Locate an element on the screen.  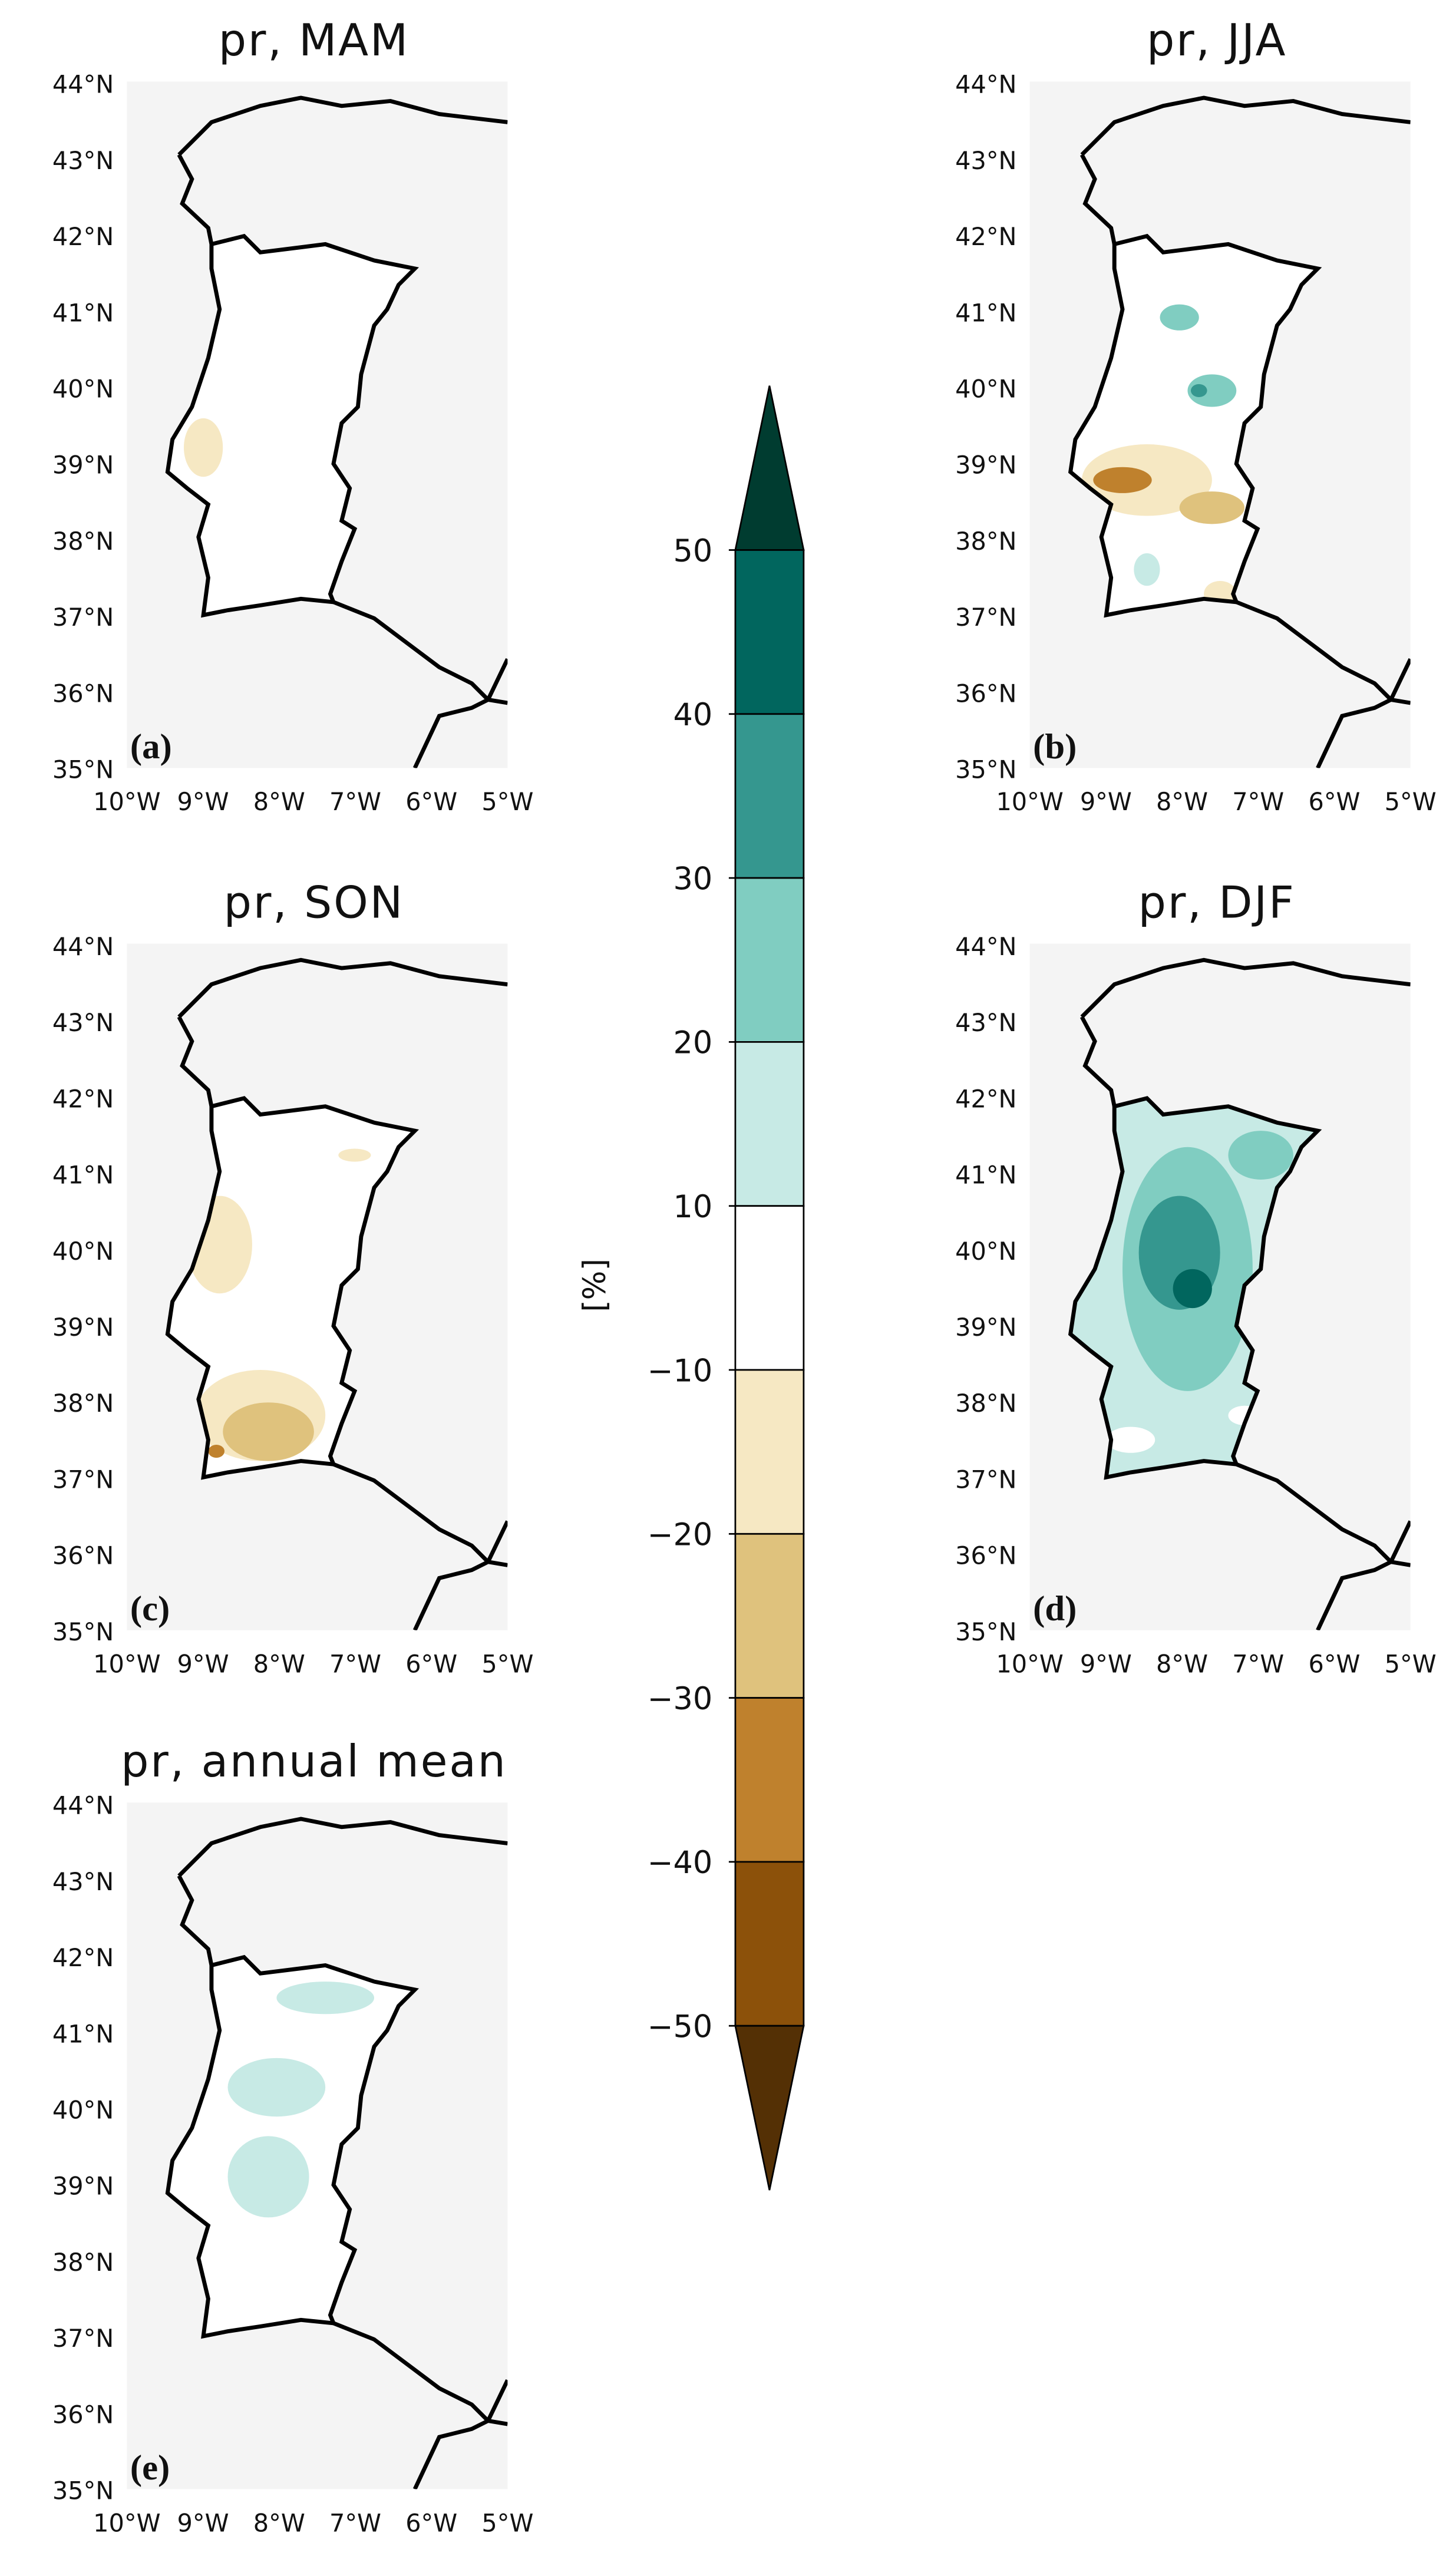
colorbar-tick-label: −30 is located at coordinates (680, 1699).